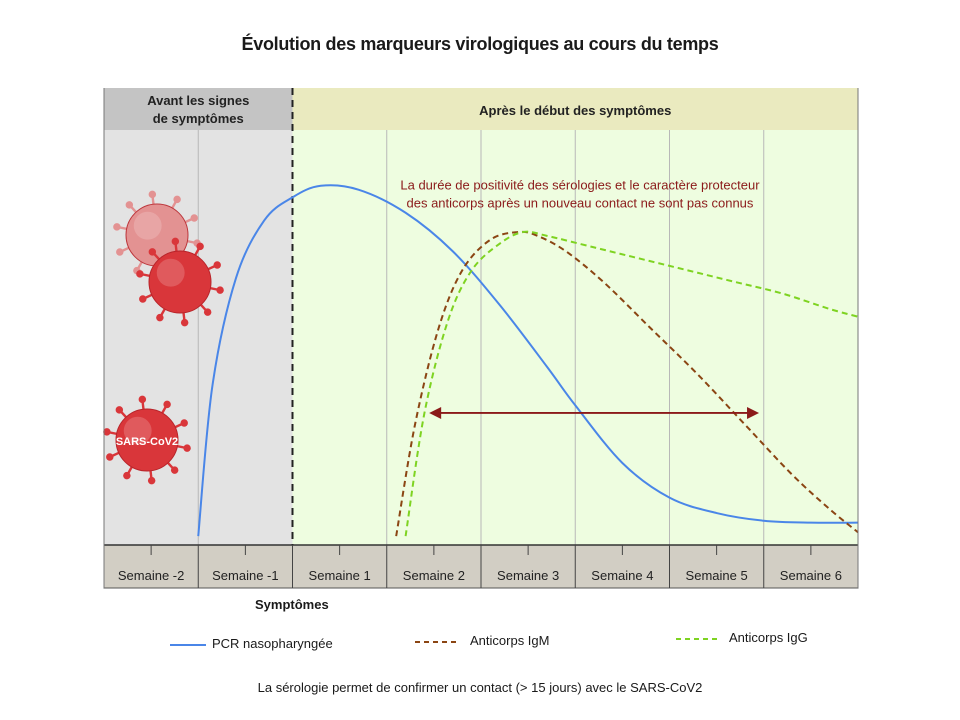  What do you see at coordinates (151, 575) in the screenshot?
I see `x-tick-label: Semaine -2` at bounding box center [151, 575].